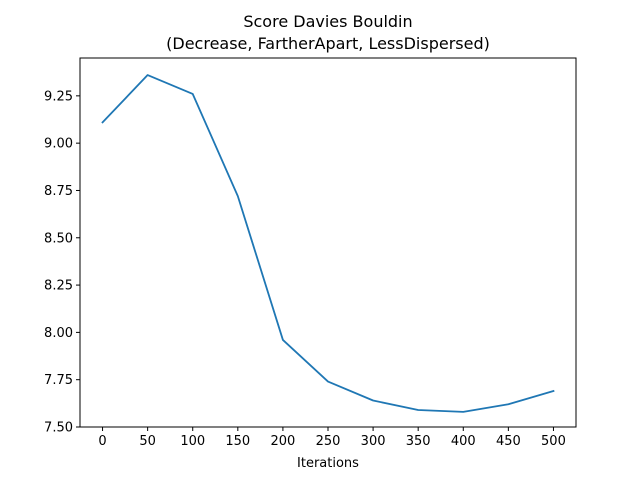 The image size is (640, 480). I want to click on y-tick-label: 7.75, so click(58, 380).